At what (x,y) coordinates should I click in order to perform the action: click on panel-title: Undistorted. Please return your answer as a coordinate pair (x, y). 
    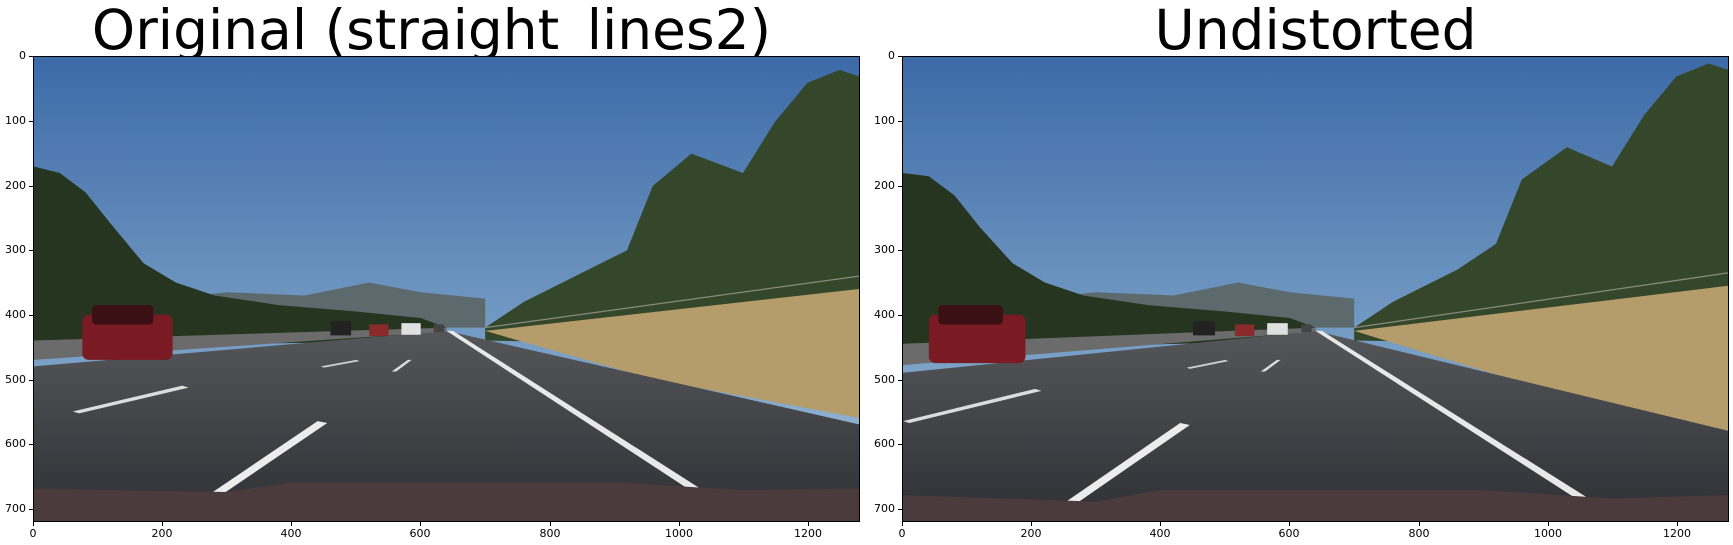
    Looking at the image, I should click on (1315, 31).